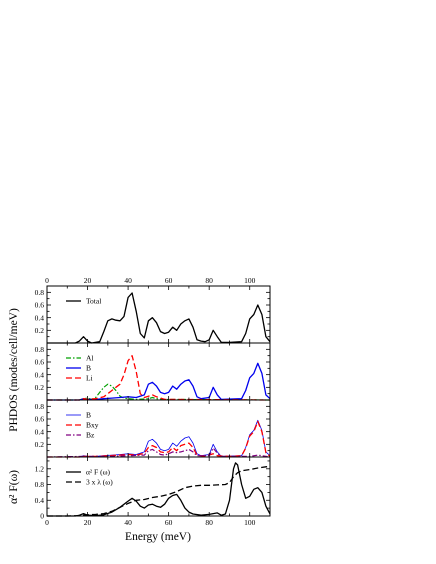  I want to click on x-axis-title: Energy (meV), so click(158, 537).